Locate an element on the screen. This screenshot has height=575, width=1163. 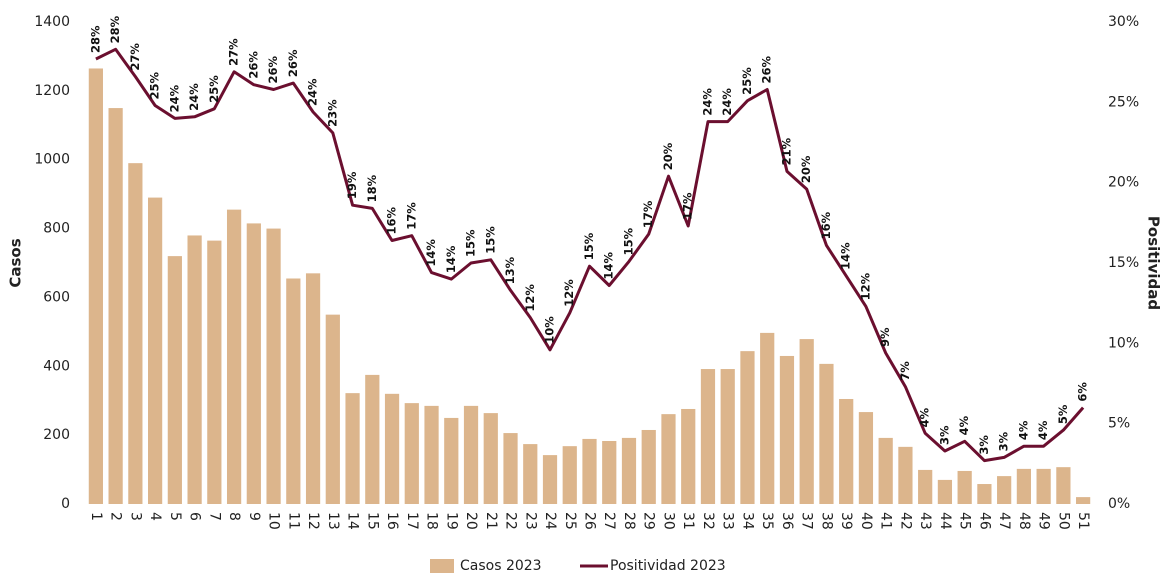
x-tick-label: 14 is located at coordinates (353, 521).